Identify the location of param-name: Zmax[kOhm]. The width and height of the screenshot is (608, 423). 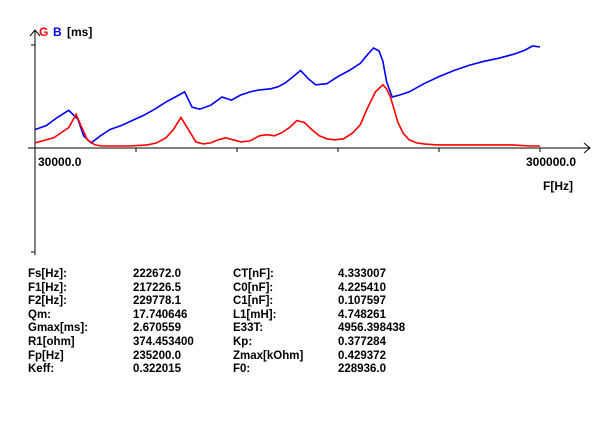
(268, 355).